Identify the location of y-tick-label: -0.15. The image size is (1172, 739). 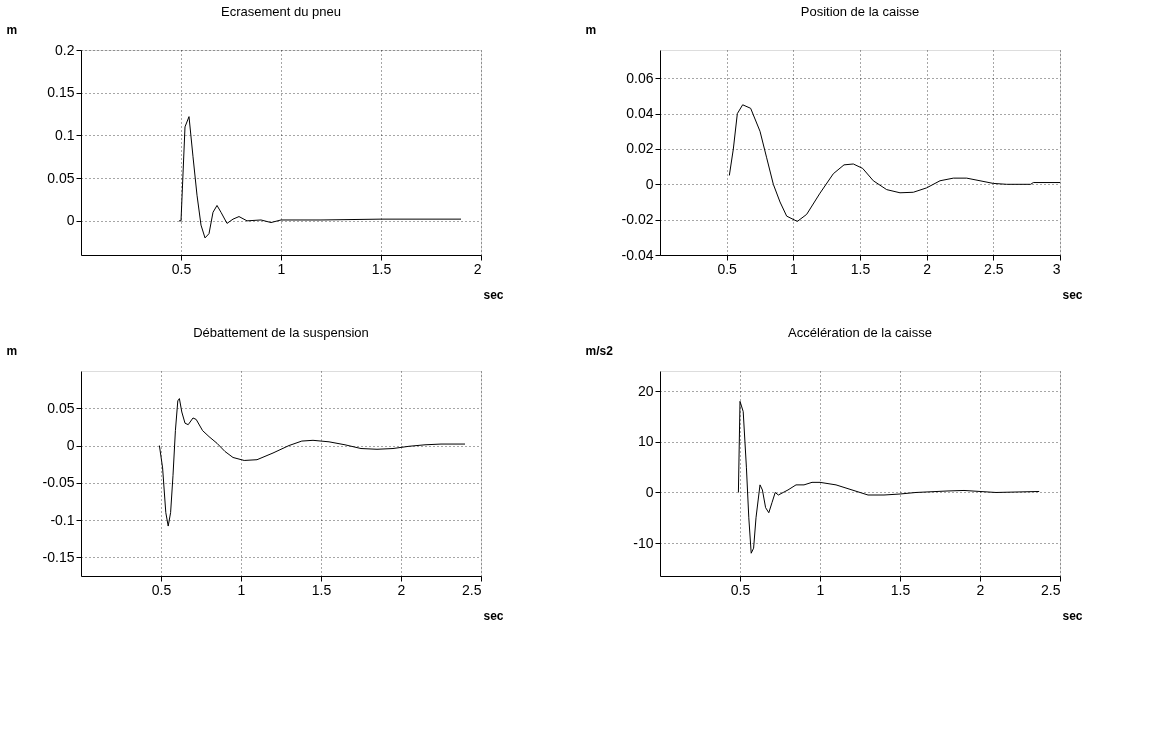
(58, 556).